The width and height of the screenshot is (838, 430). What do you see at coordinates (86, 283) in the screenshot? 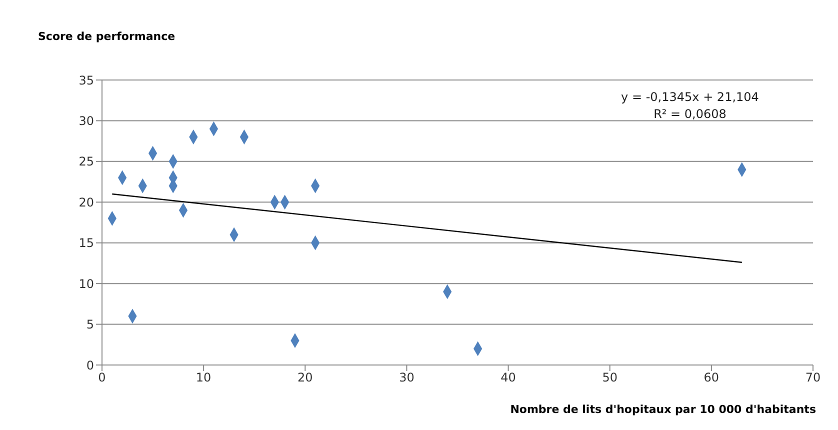
I see `y-tick-label: 10` at bounding box center [86, 283].